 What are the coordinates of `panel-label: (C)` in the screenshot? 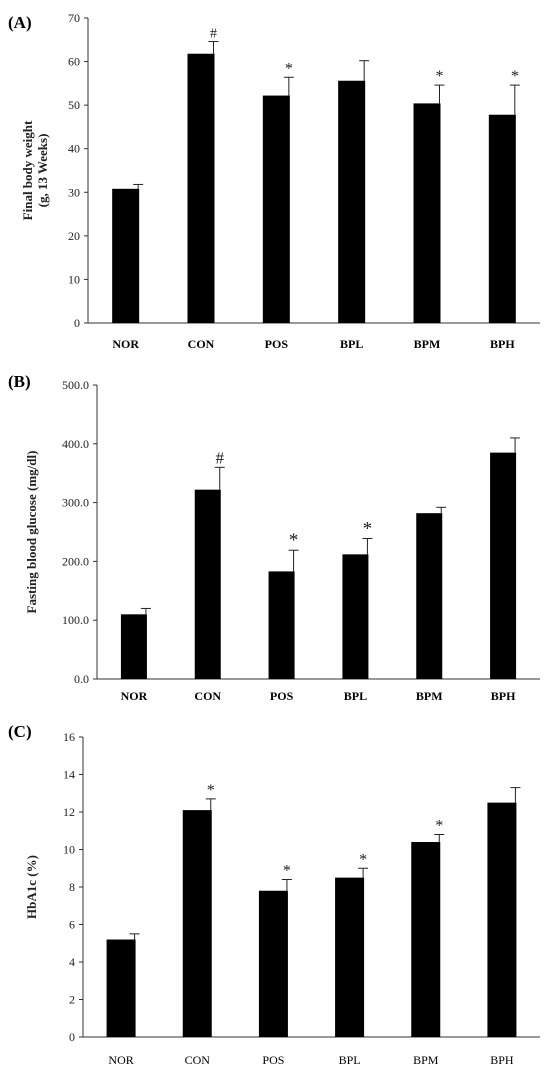 It's located at (20, 731).